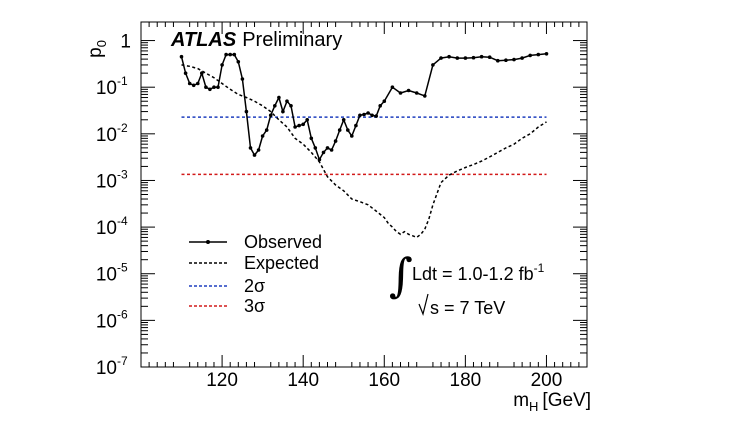  I want to click on legend-label-2sigma: 2σ, so click(254, 286).